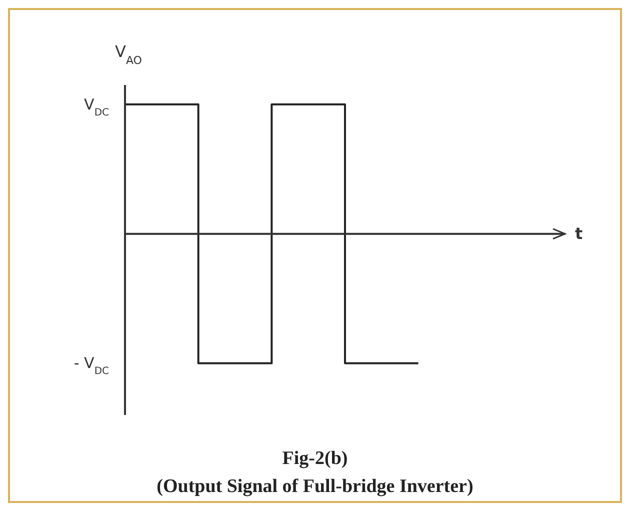  Describe the element at coordinates (315, 487) in the screenshot. I see `text: (Output Signal of Full-bridge Inverter)` at that location.